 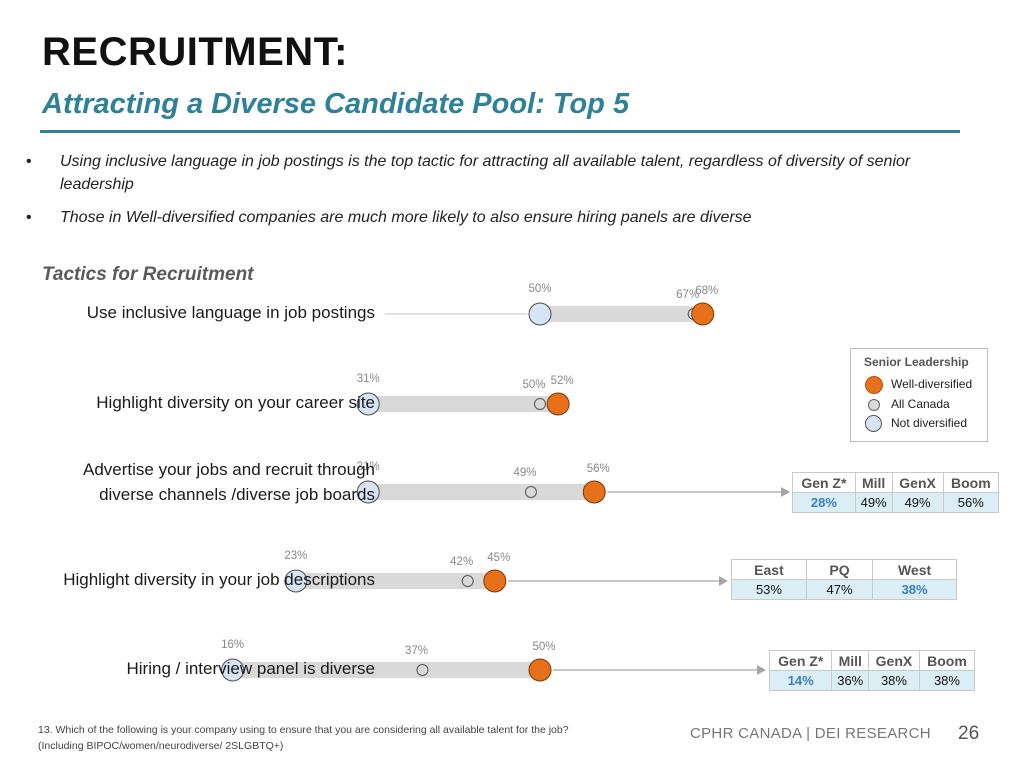 I want to click on legend-title: Senior Leadership, so click(x=916, y=362).